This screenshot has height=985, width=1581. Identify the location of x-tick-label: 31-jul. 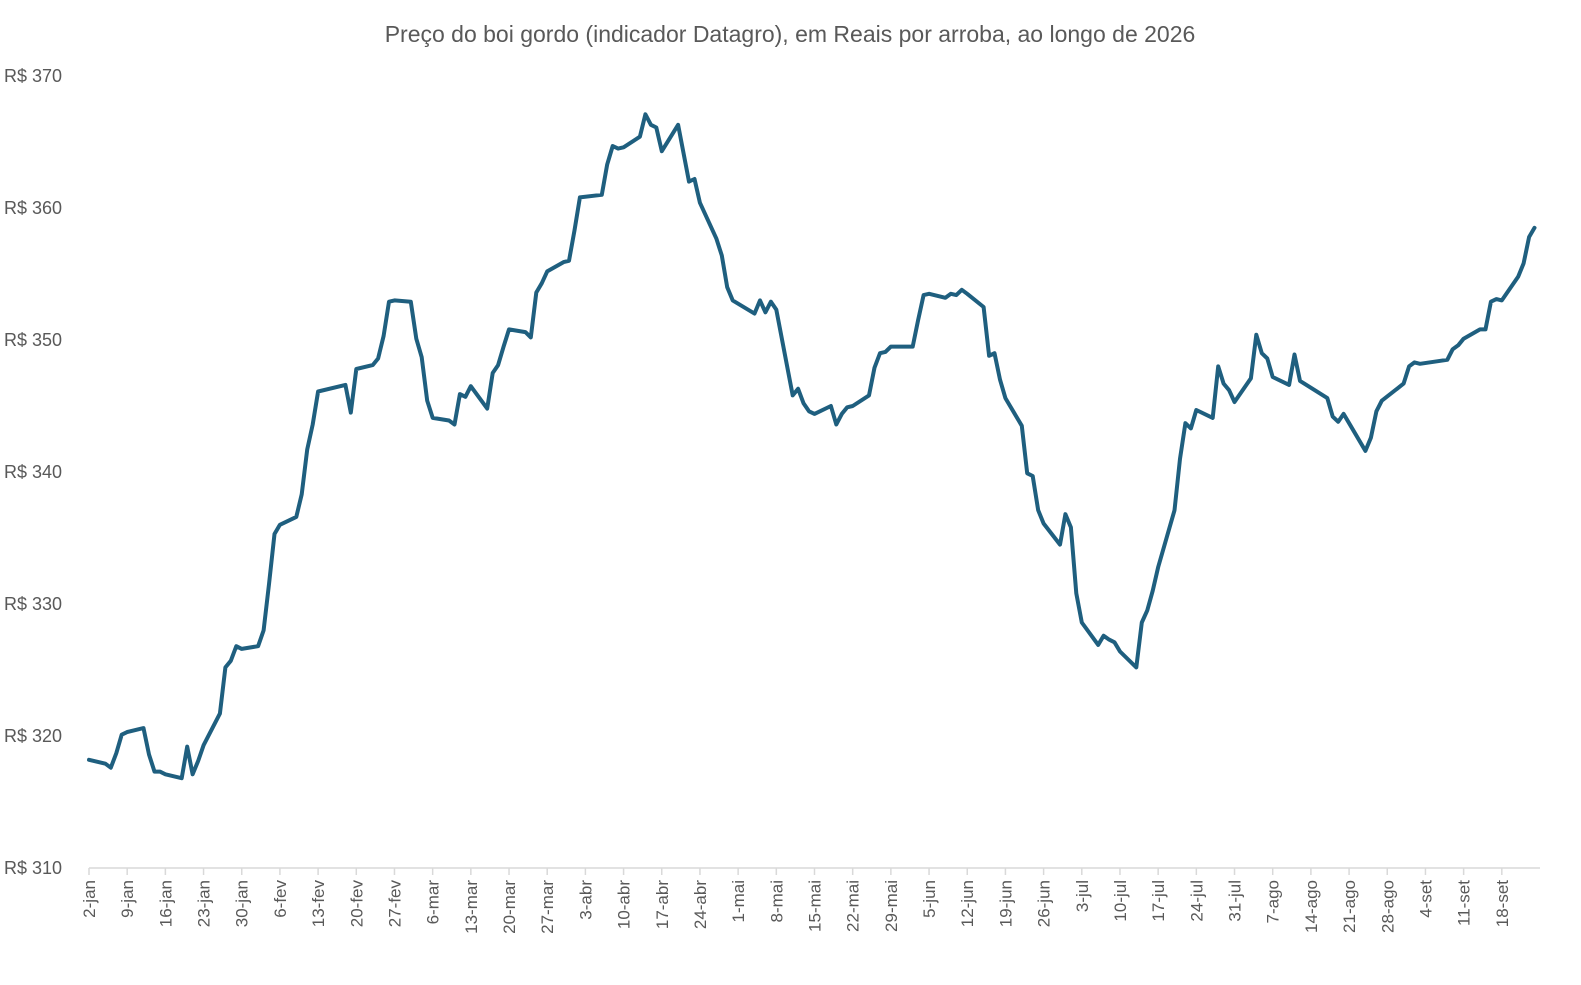
(1235, 901).